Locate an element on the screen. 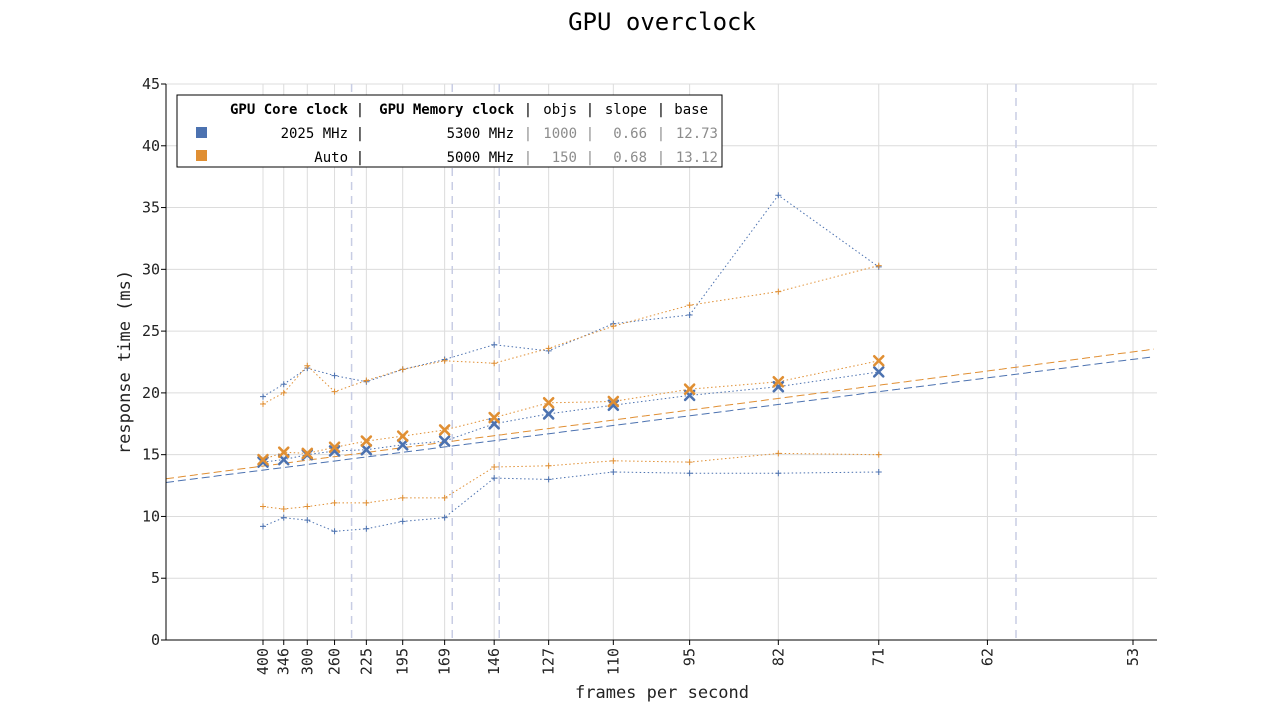 Image resolution: width=1280 pixels, height=720 pixels. series-upper-line is located at coordinates (570, 296).